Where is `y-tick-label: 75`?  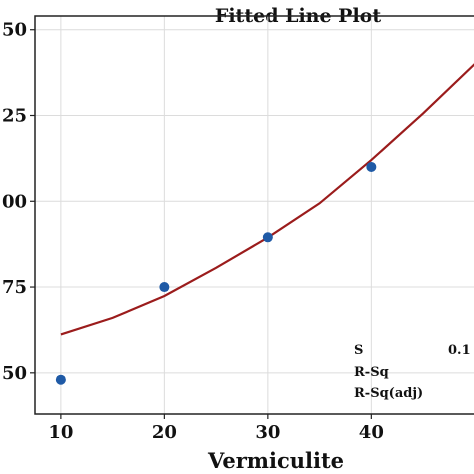 y-tick-label: 75 is located at coordinates (14, 287).